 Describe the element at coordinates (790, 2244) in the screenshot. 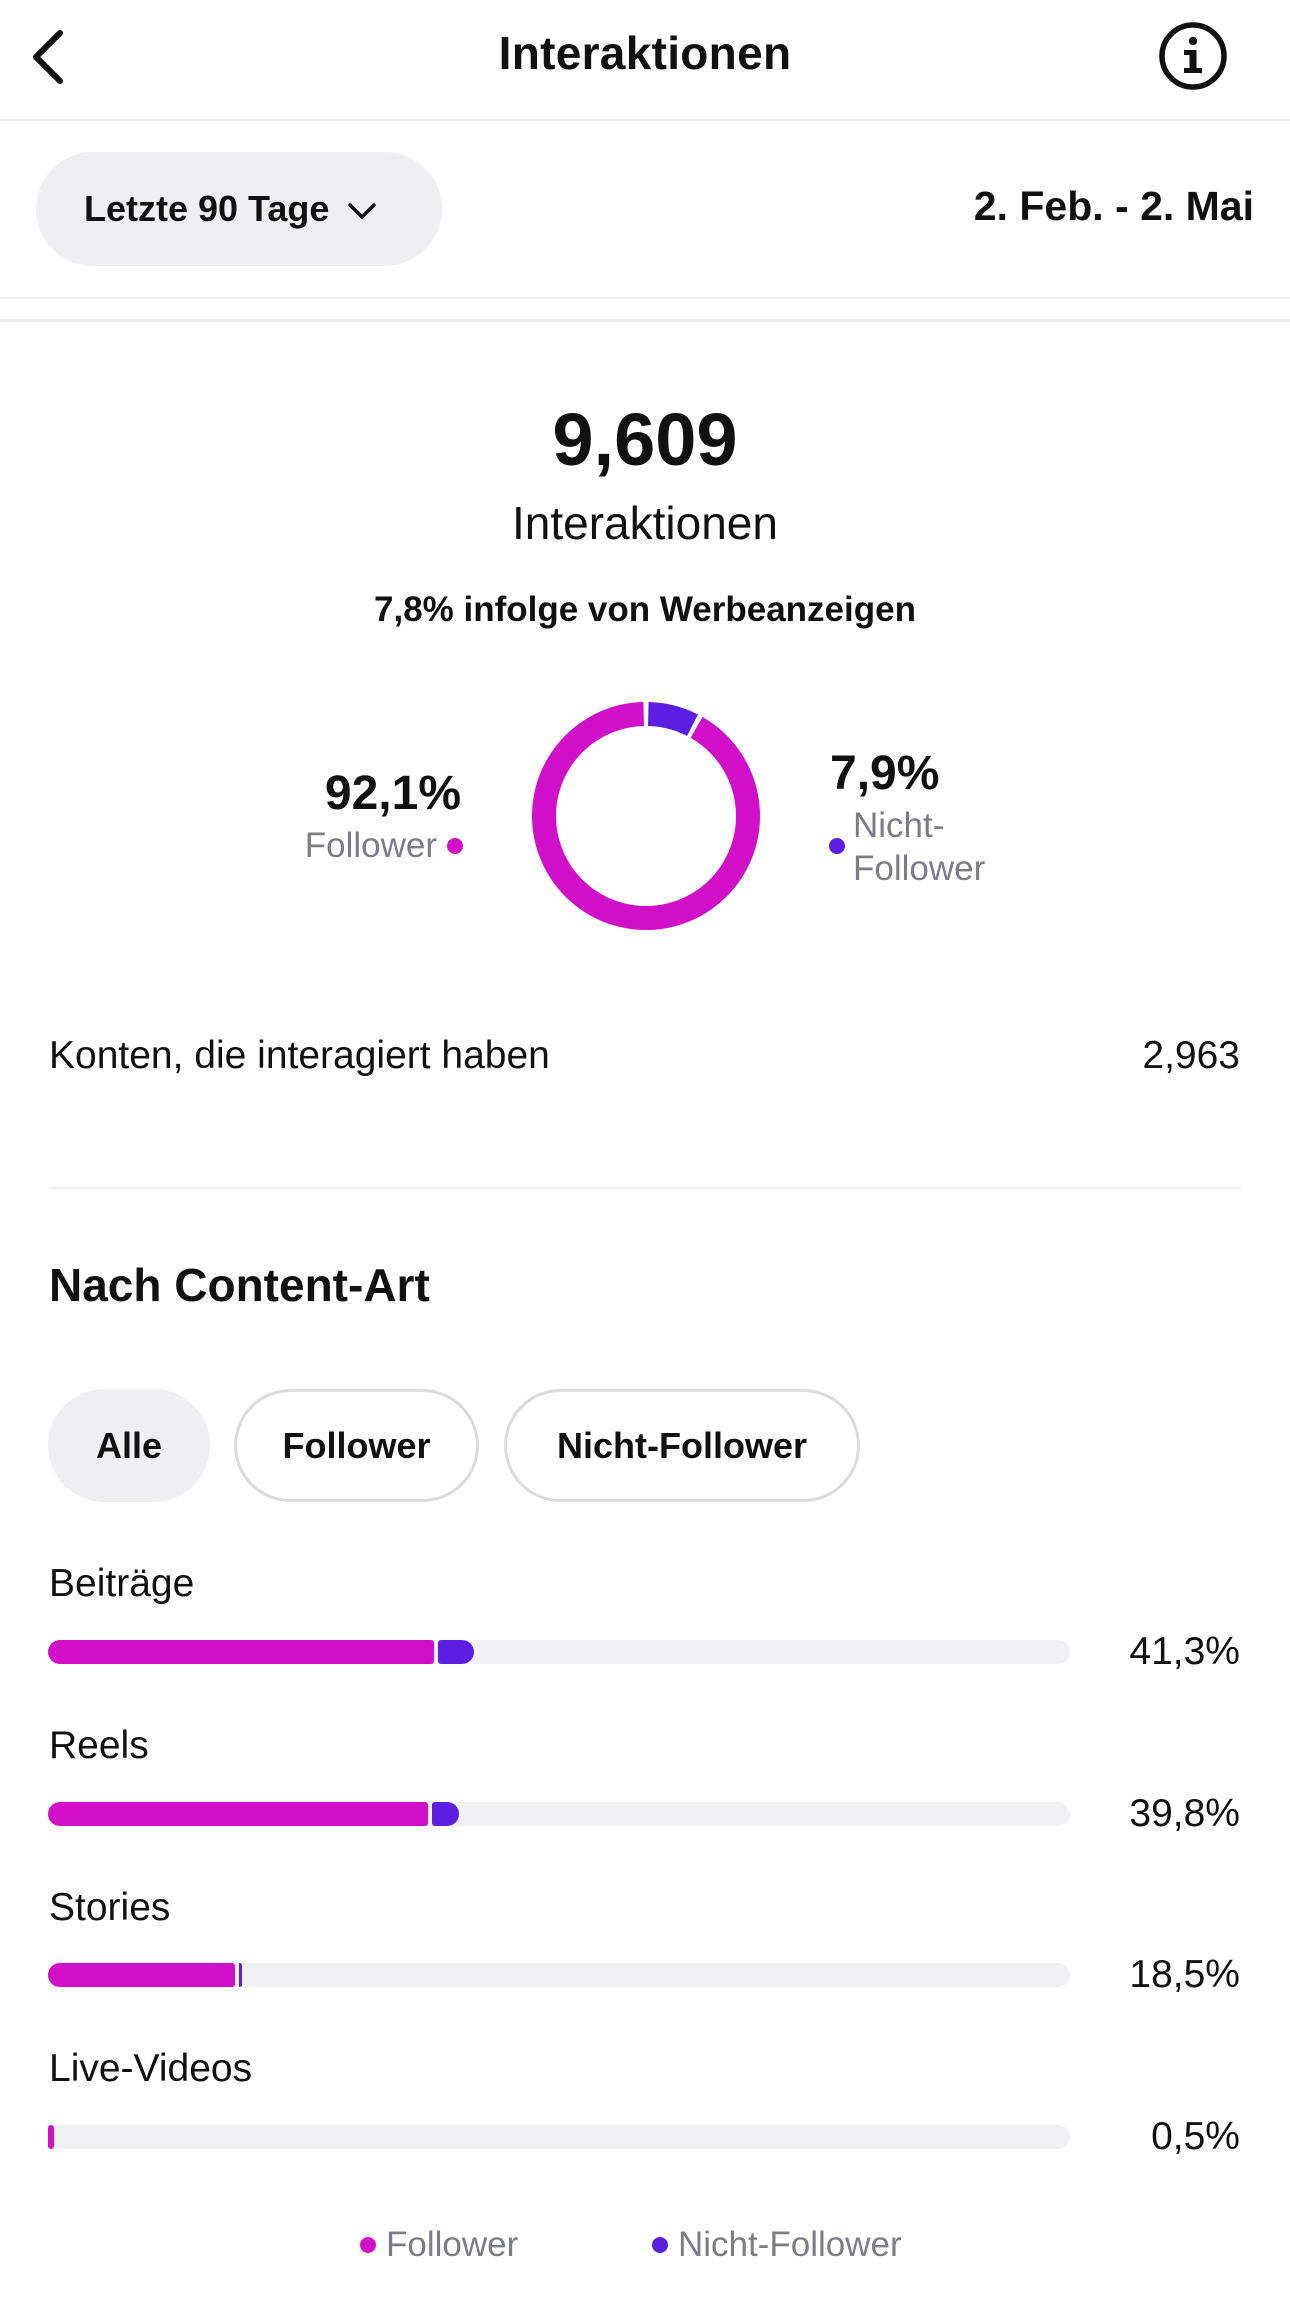

I see `legend-nonfollower-label: Nicht-Follower` at that location.